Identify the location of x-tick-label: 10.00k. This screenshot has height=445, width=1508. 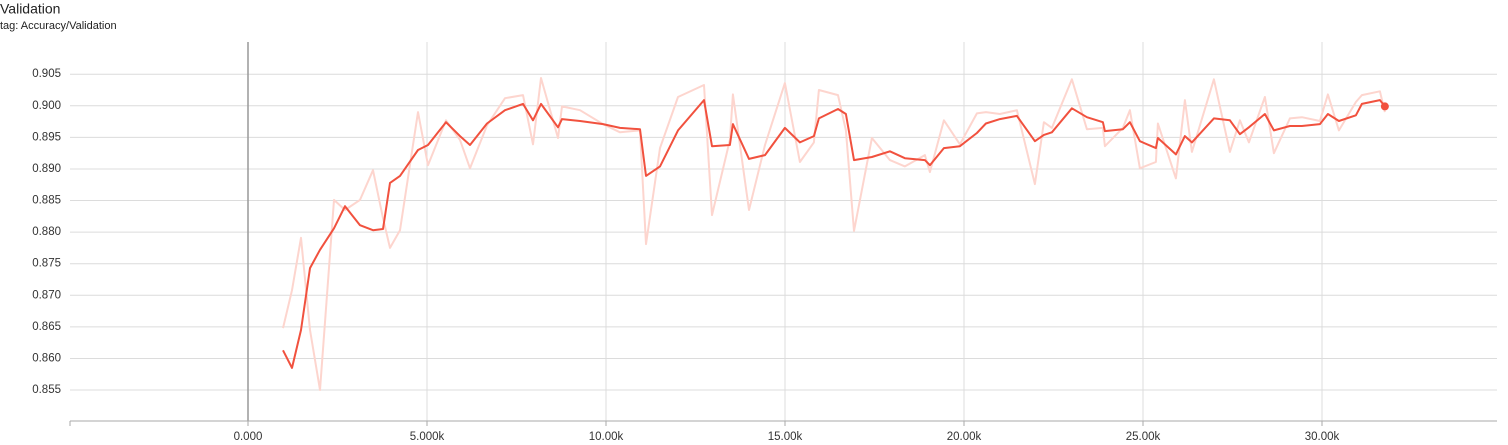
(606, 437).